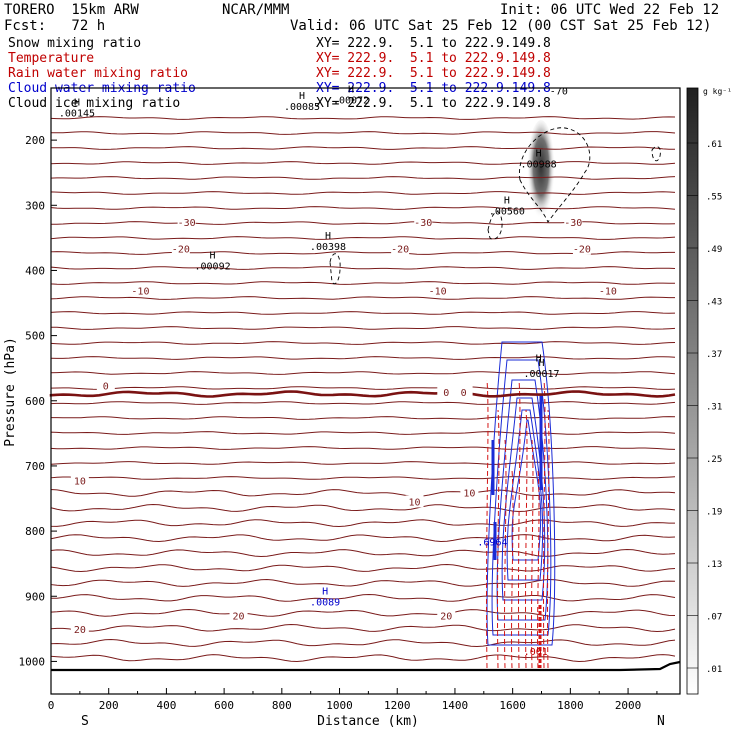 This screenshot has height=740, width=740. I want to click on colorbar-tick-label: .49, so click(714, 250).